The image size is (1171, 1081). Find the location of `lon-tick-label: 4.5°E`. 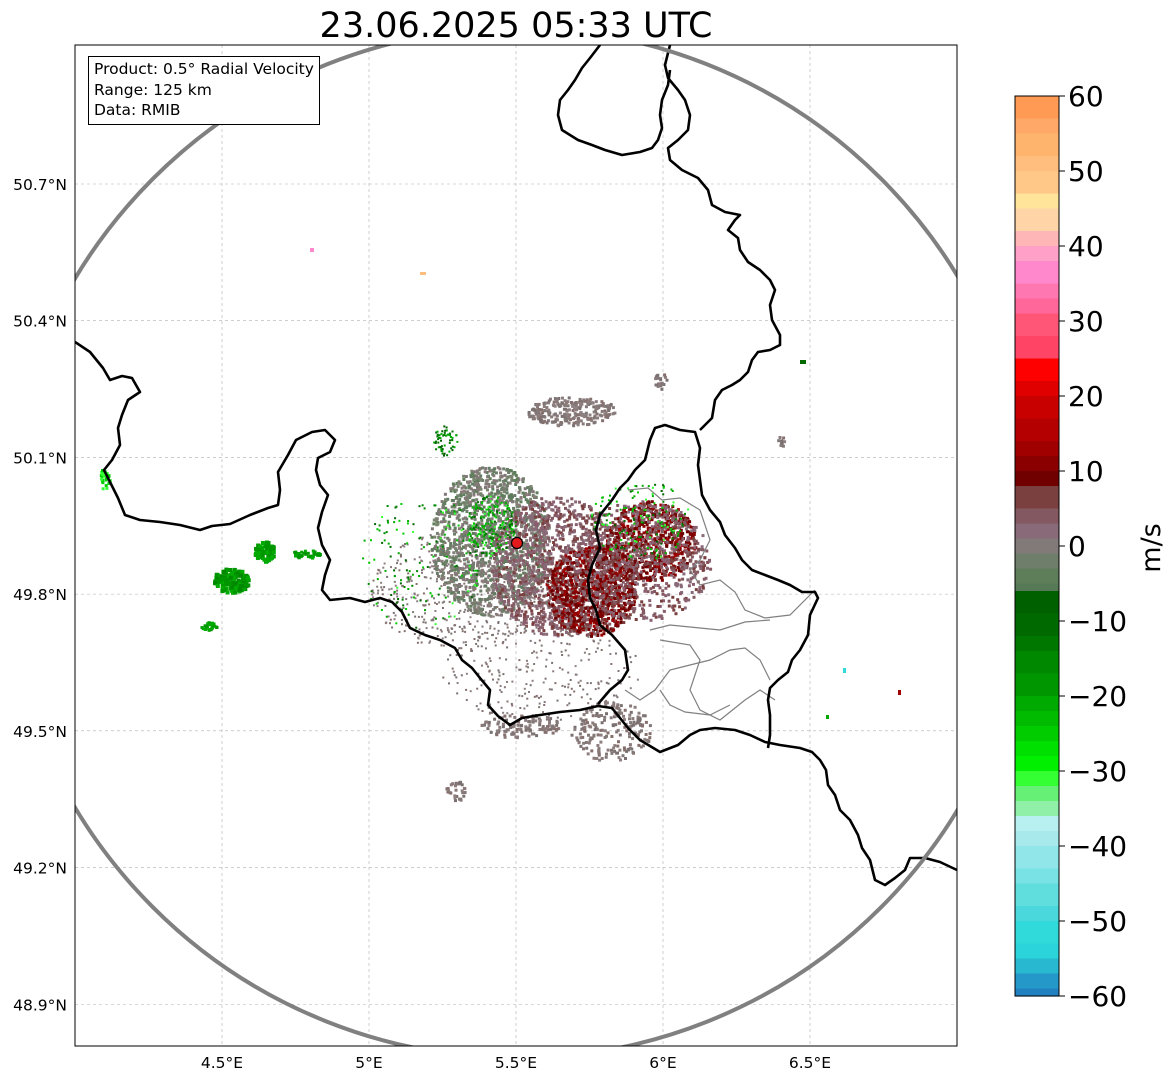

lon-tick-label: 4.5°E is located at coordinates (222, 1063).